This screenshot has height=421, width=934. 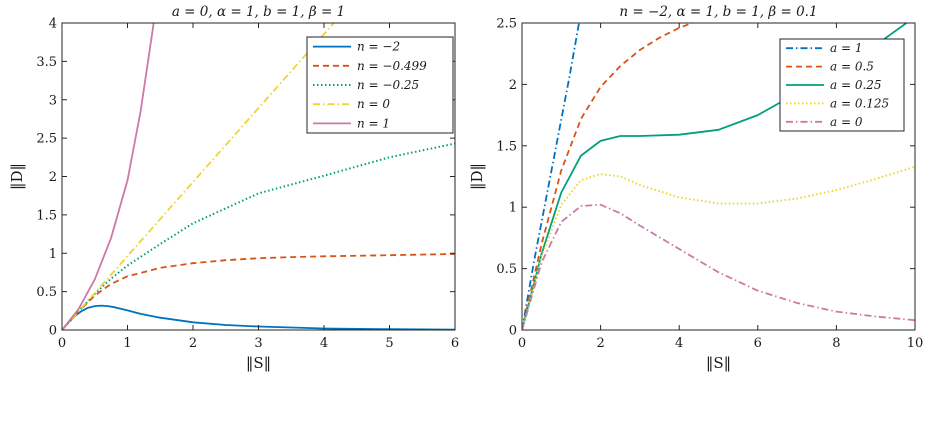 I want to click on legend: n = −2 n = −0.499 n = −0.25 n = 0 n = 1, so click(x=380, y=85).